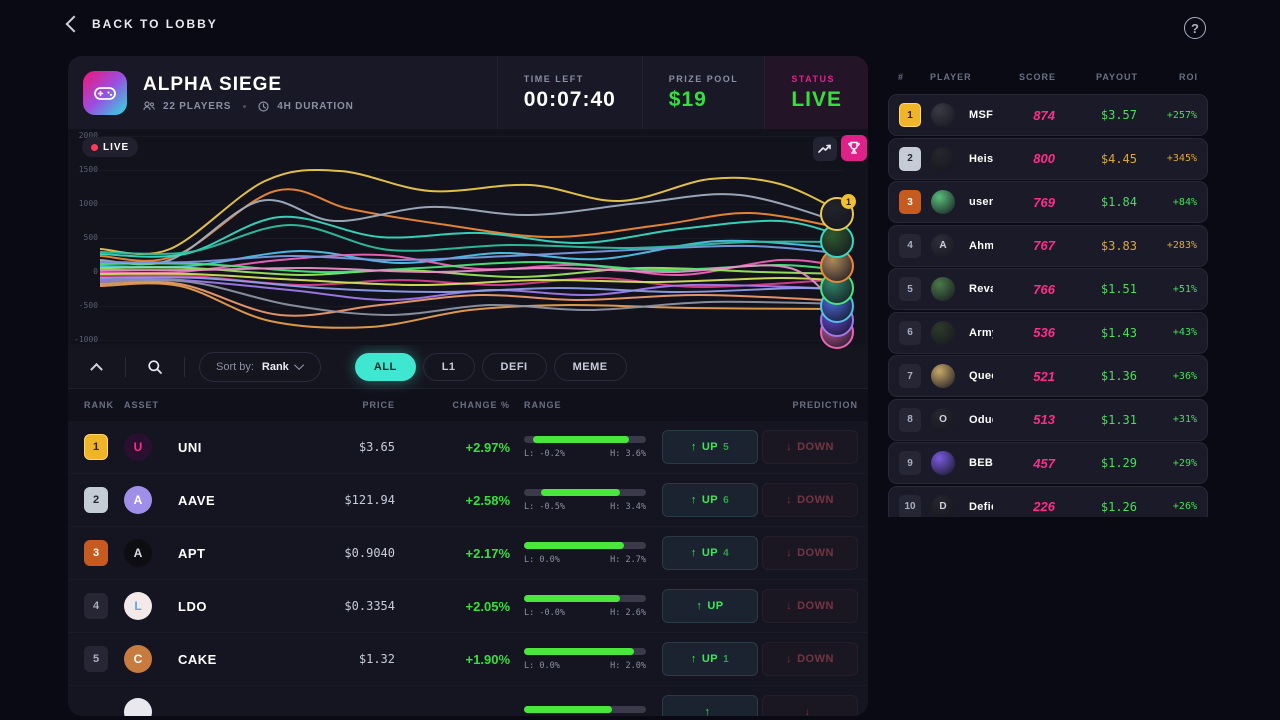  What do you see at coordinates (910, 245) in the screenshot?
I see `lb-rank-badge: 4` at bounding box center [910, 245].